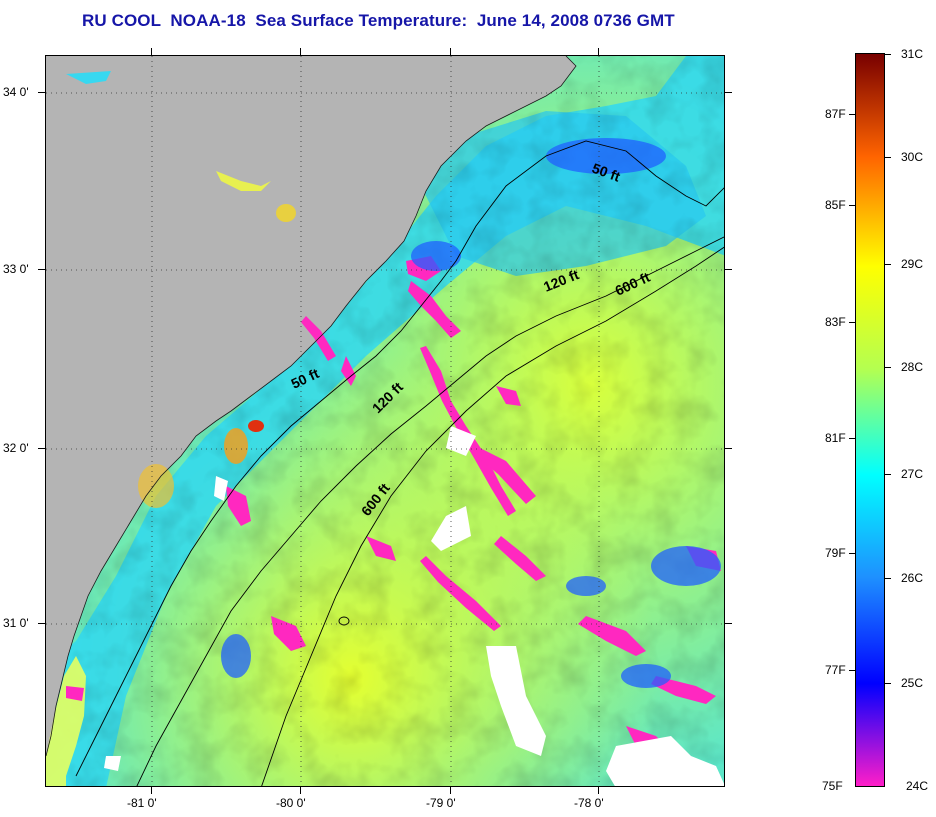  I want to click on colorbar-label-f: 83F, so click(835, 322).